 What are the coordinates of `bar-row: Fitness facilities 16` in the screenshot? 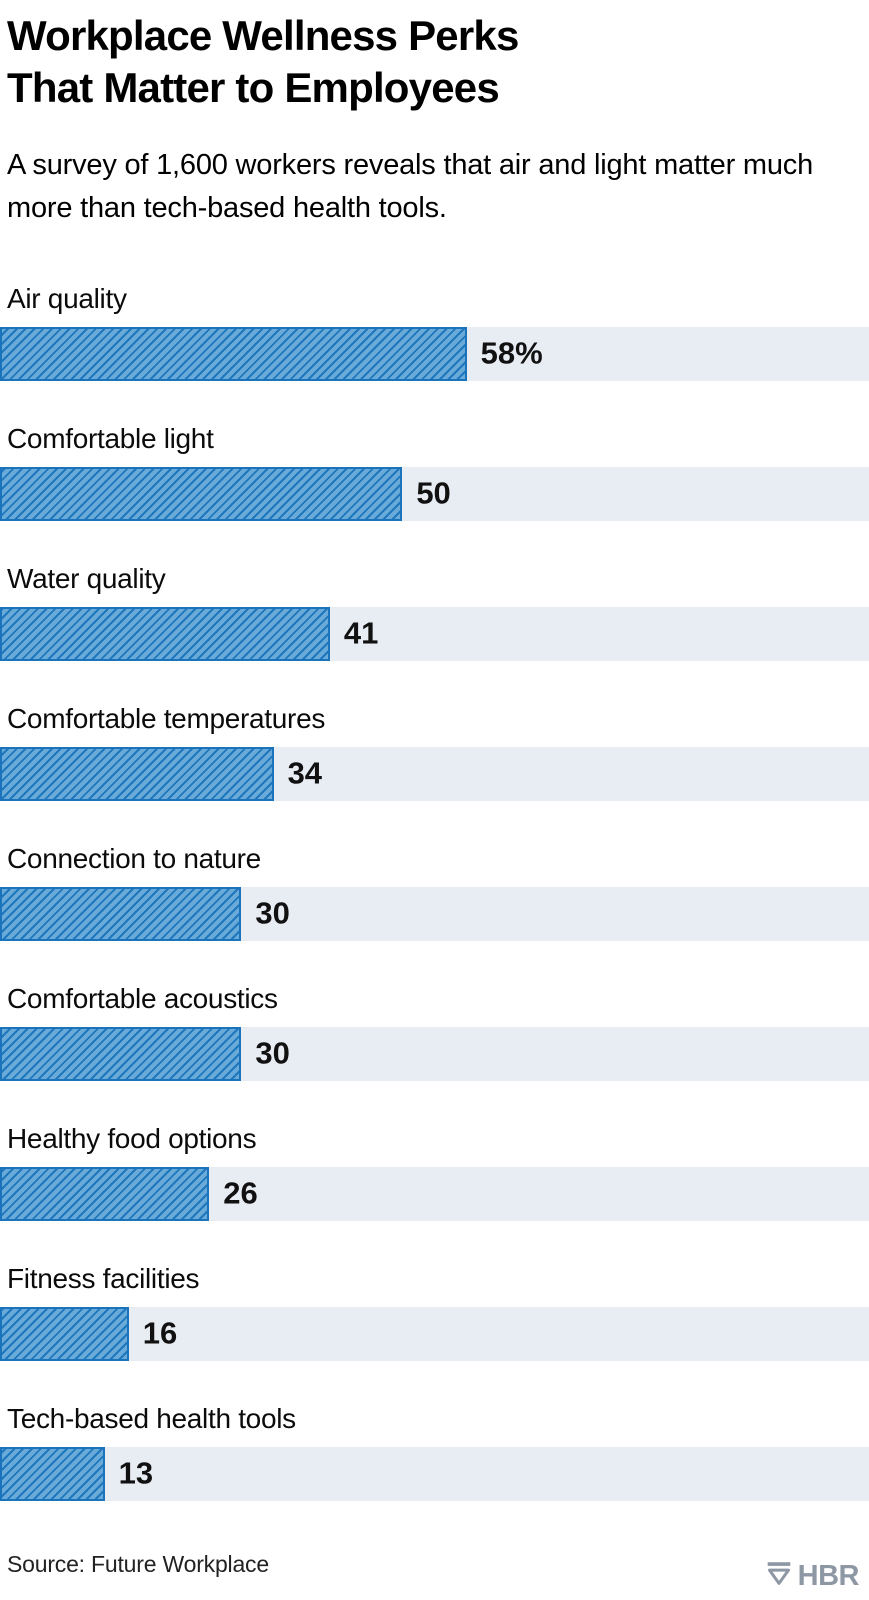 It's located at (434, 1311).